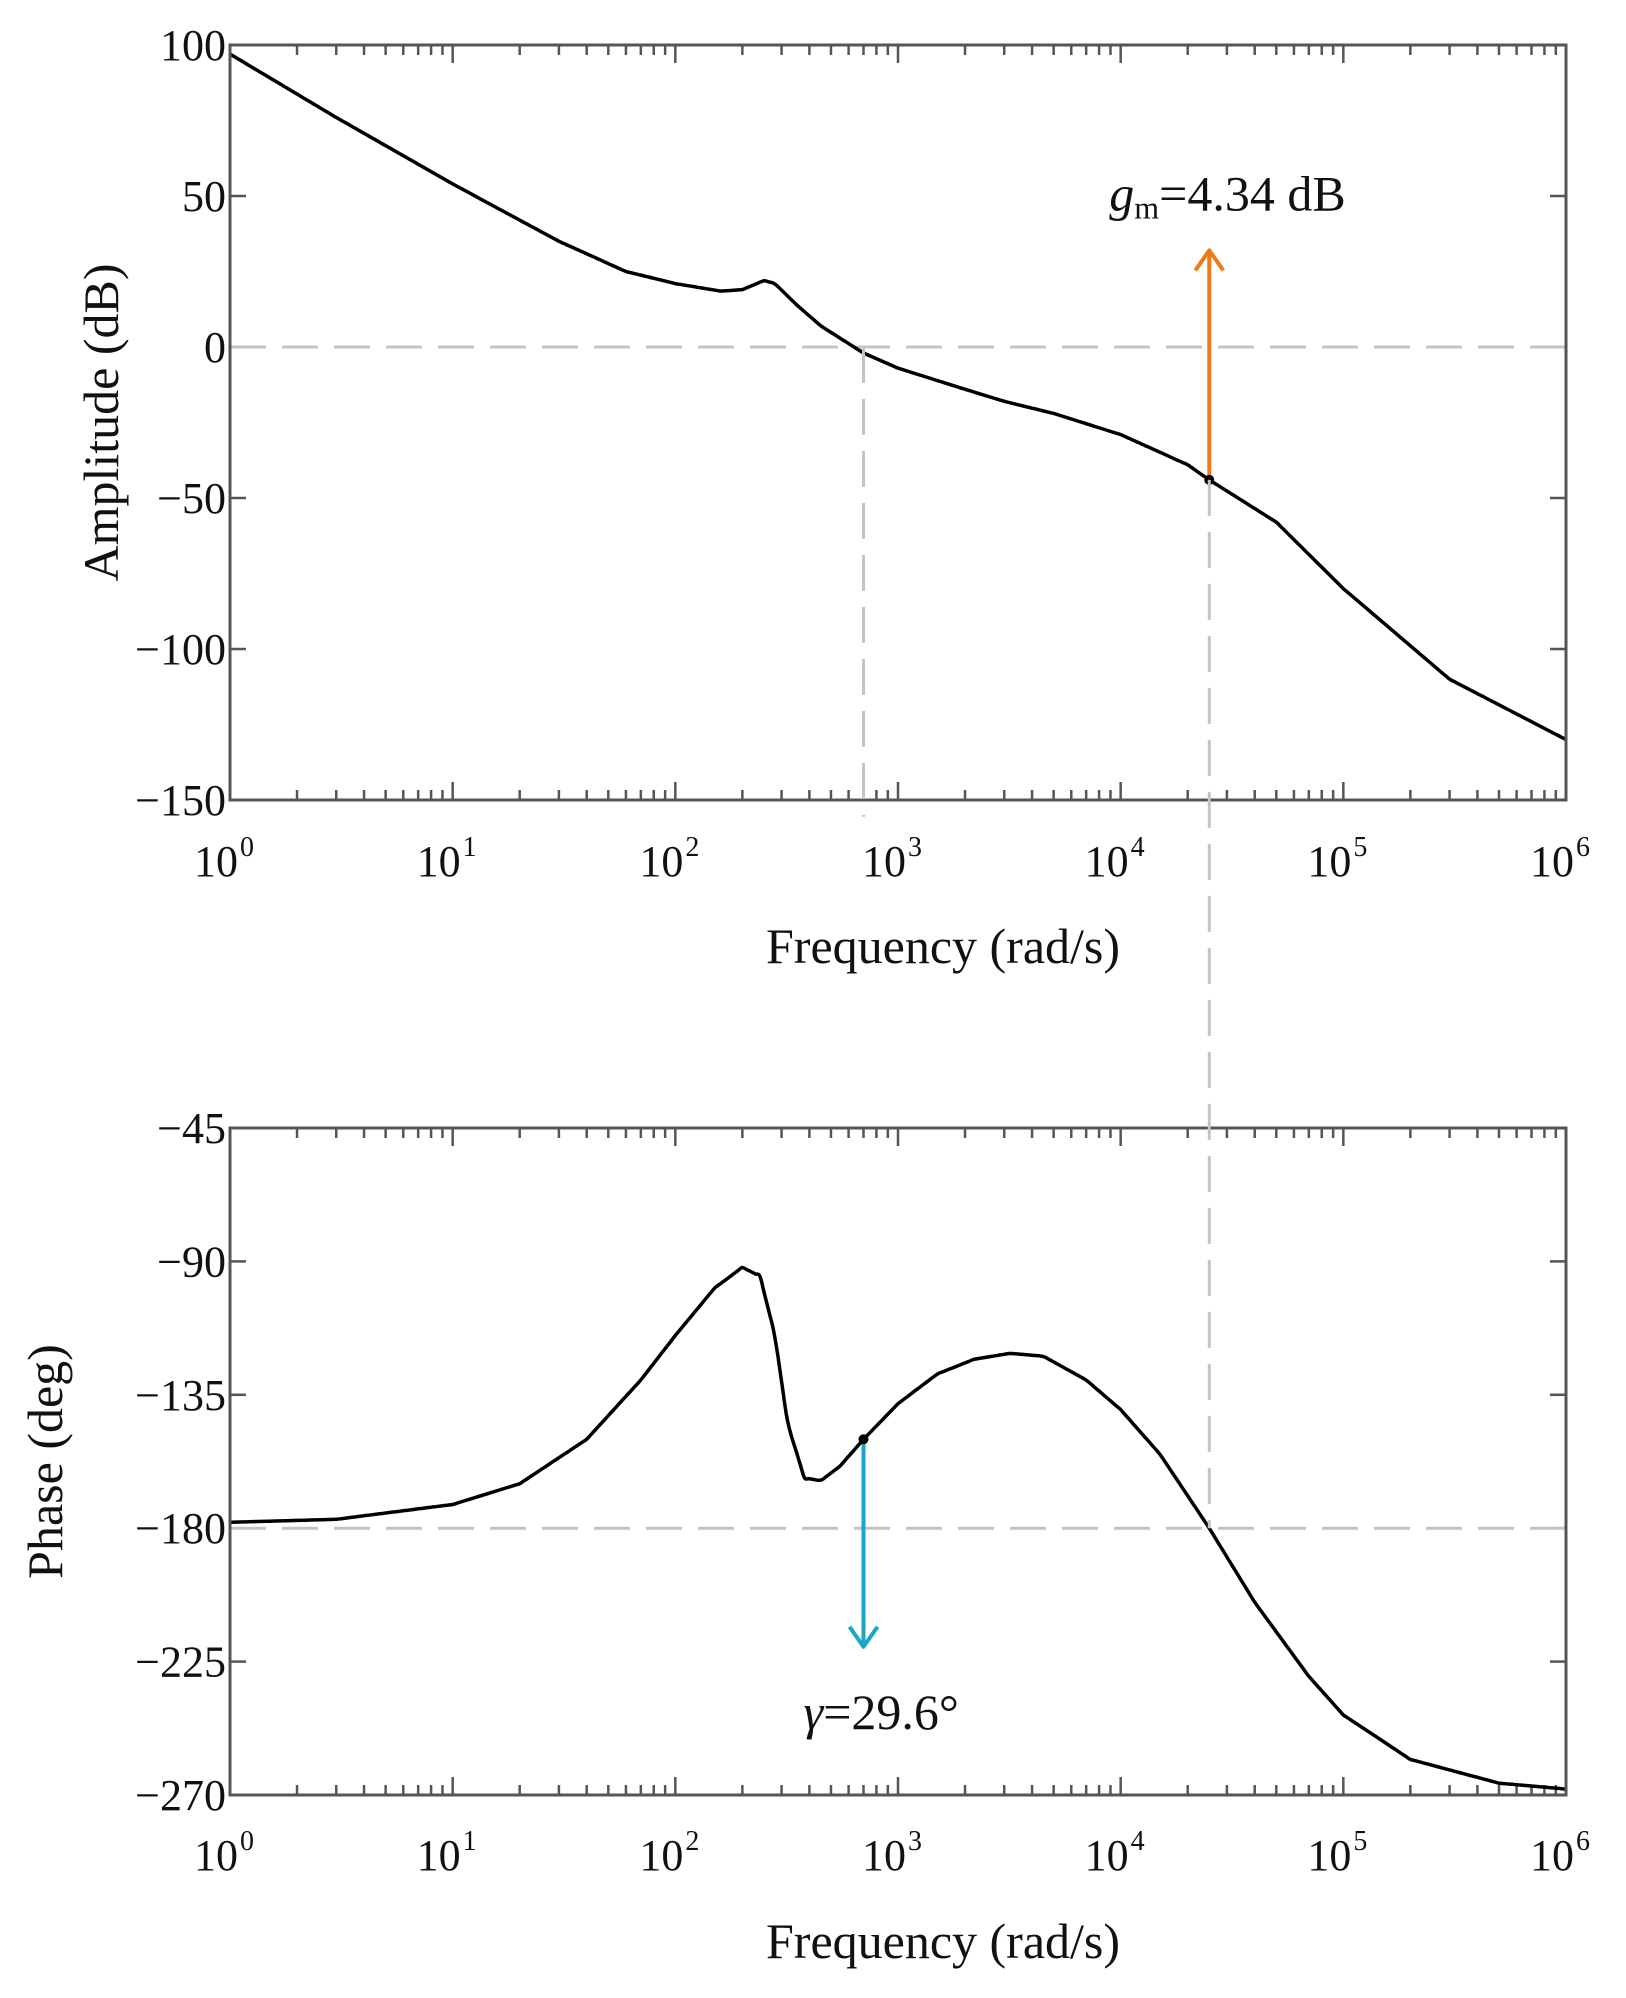  What do you see at coordinates (180, 1795) in the screenshot?
I see `y-tick-label: −270` at bounding box center [180, 1795].